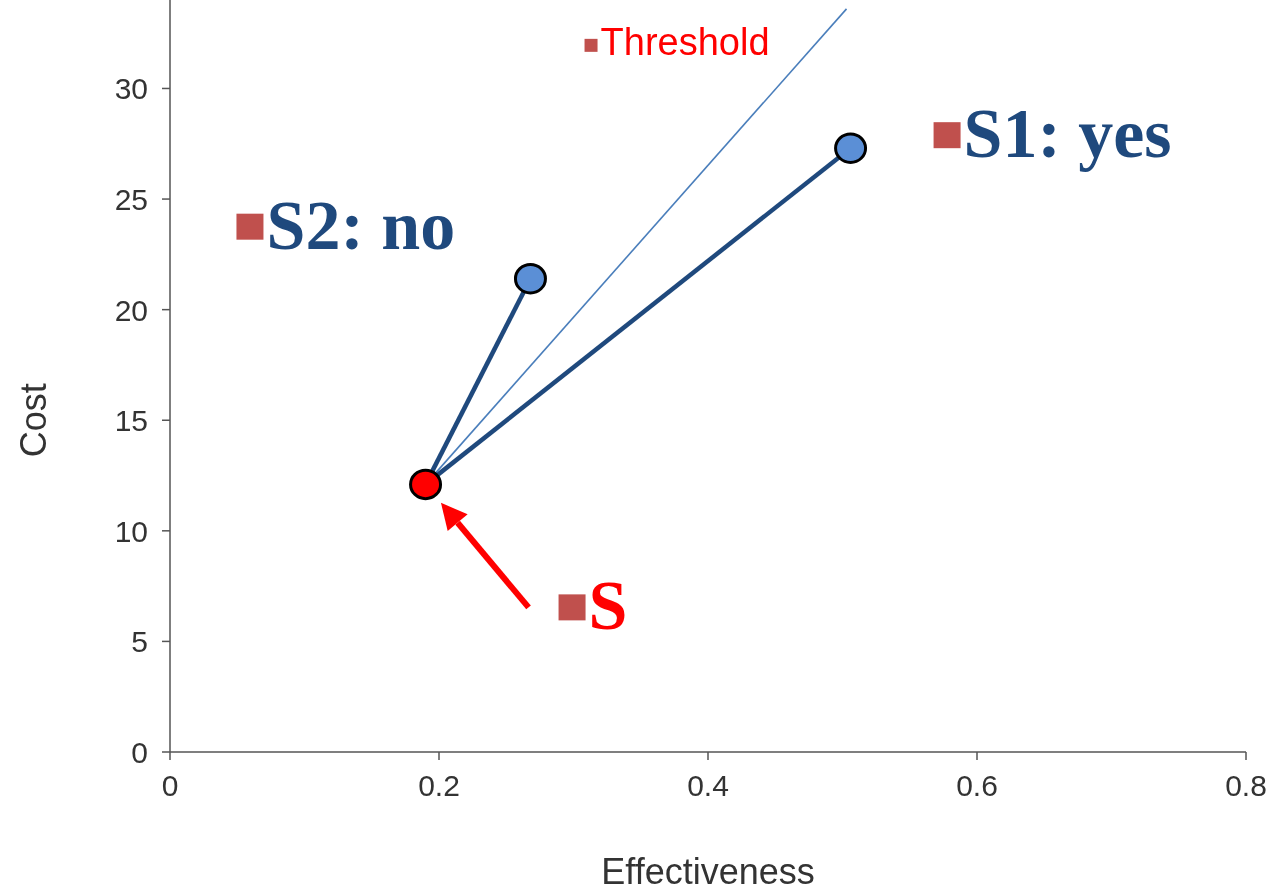  I want to click on y-tick-label: 15, so click(131, 421).